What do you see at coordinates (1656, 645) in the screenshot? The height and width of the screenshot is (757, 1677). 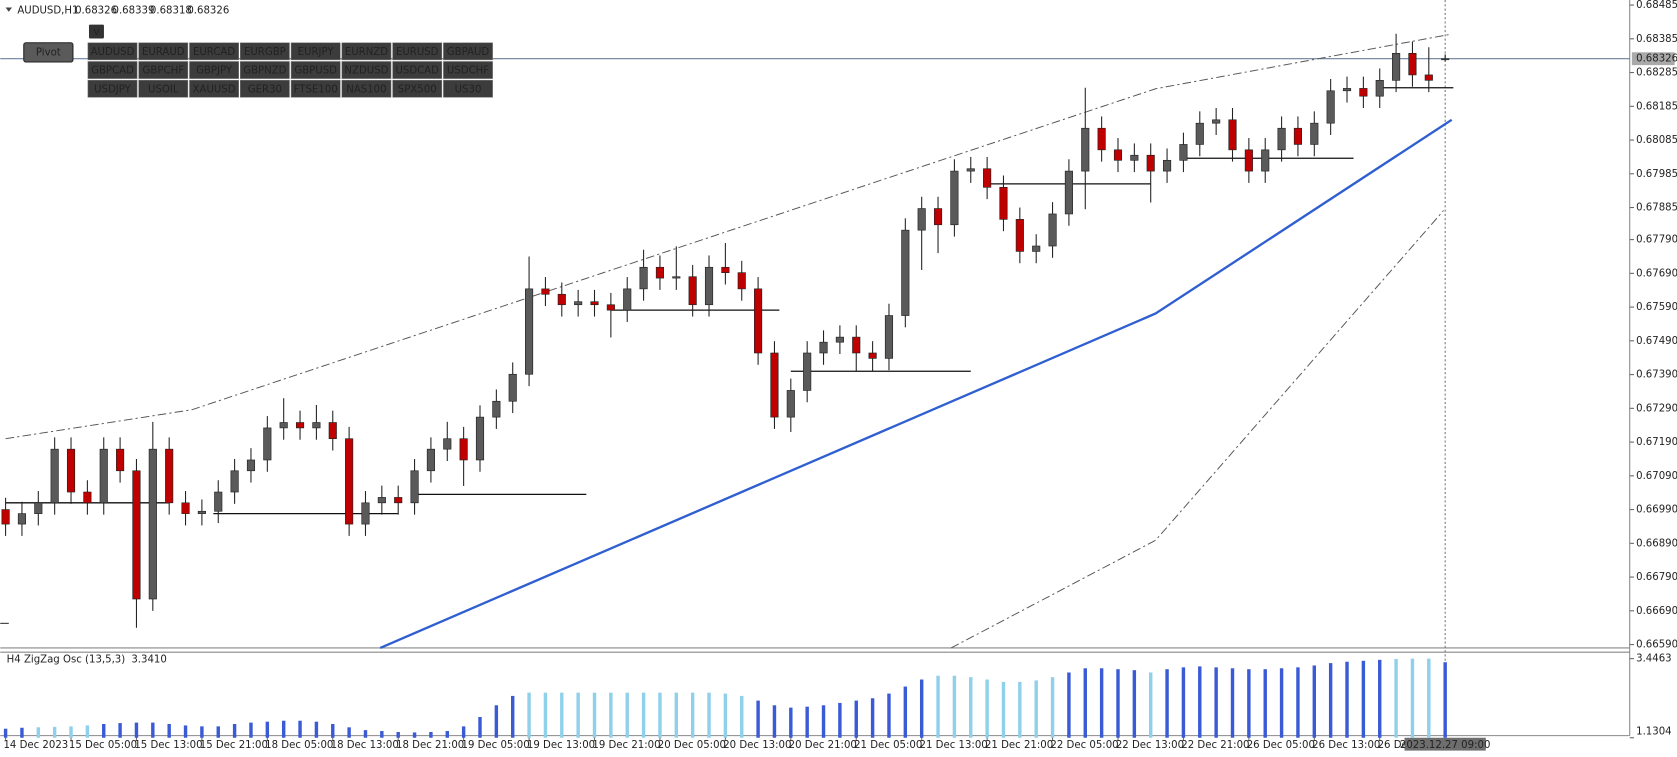 I see `y-tick-label: 0.66590` at bounding box center [1656, 645].